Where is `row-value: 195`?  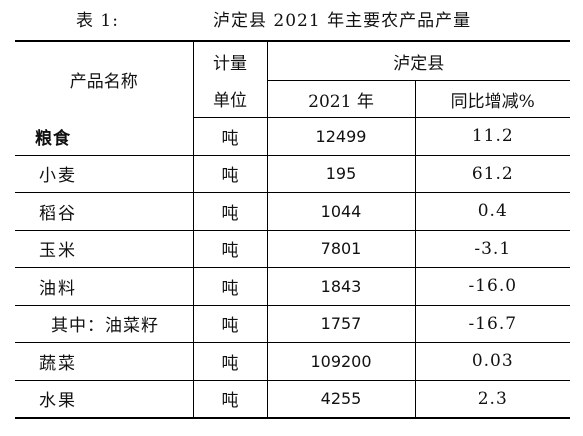
row-value: 195 is located at coordinates (341, 174).